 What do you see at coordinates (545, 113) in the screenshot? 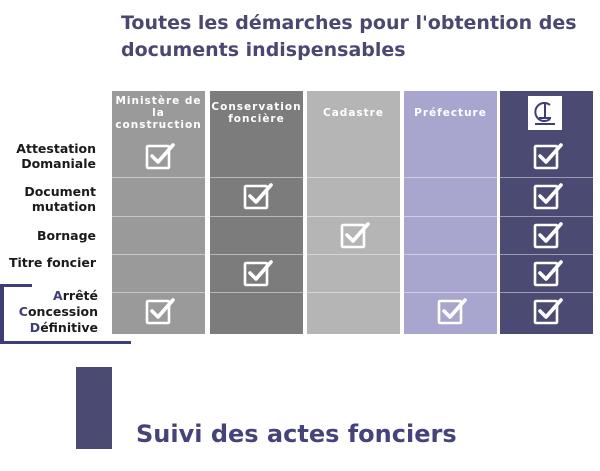
I see `cl-logo-icon` at bounding box center [545, 113].